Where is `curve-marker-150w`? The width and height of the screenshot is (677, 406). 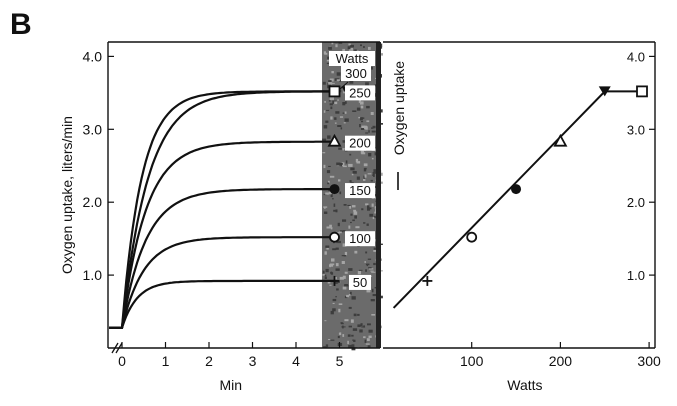 curve-marker-150w is located at coordinates (334, 189).